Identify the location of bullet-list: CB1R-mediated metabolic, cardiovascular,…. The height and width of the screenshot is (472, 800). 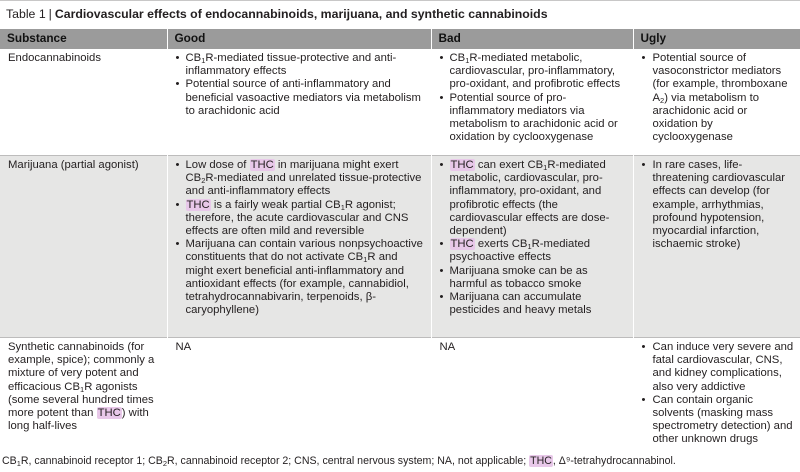
(533, 98).